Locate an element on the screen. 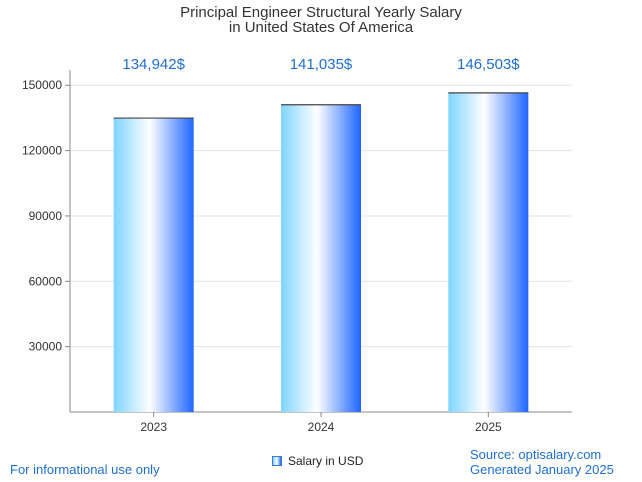  generated-text: Generated January 2025 is located at coordinates (542, 469).